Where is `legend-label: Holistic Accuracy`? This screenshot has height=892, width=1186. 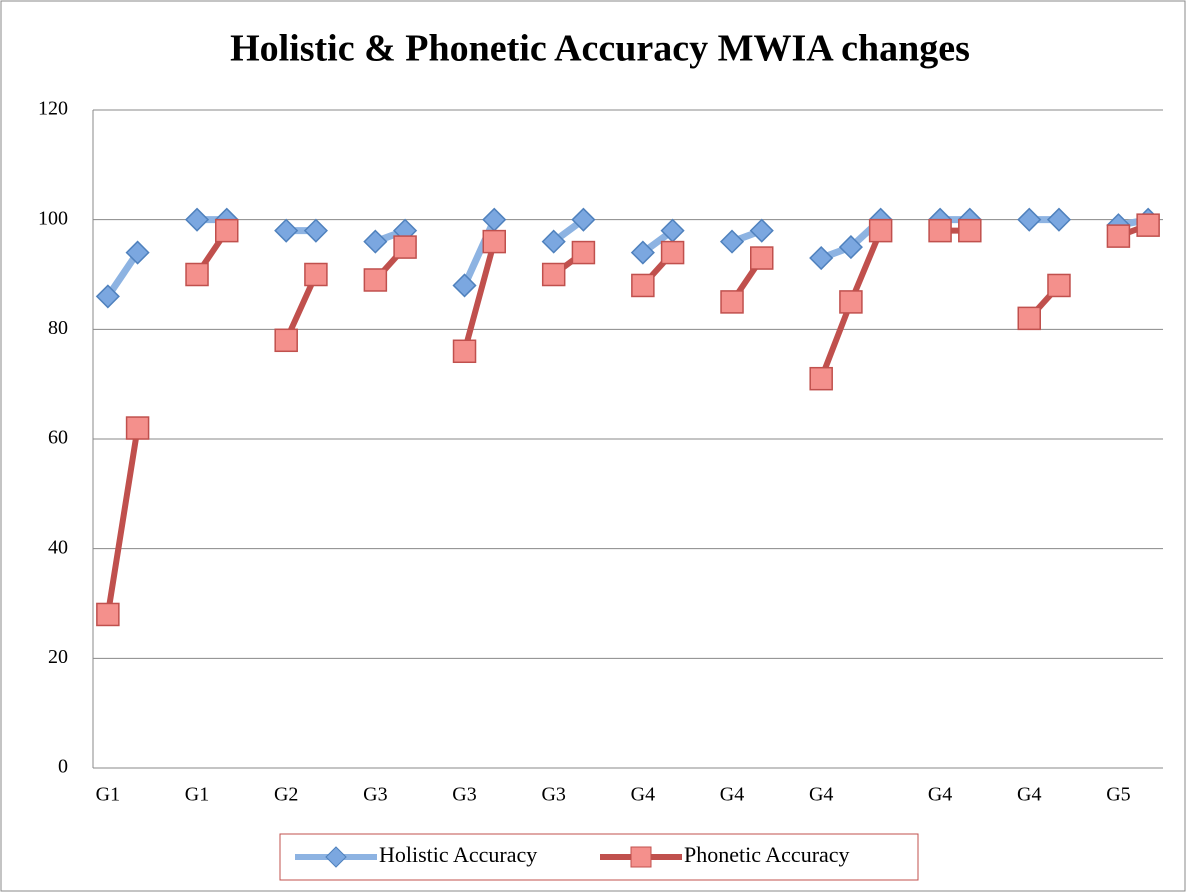
legend-label: Holistic Accuracy is located at coordinates (458, 854).